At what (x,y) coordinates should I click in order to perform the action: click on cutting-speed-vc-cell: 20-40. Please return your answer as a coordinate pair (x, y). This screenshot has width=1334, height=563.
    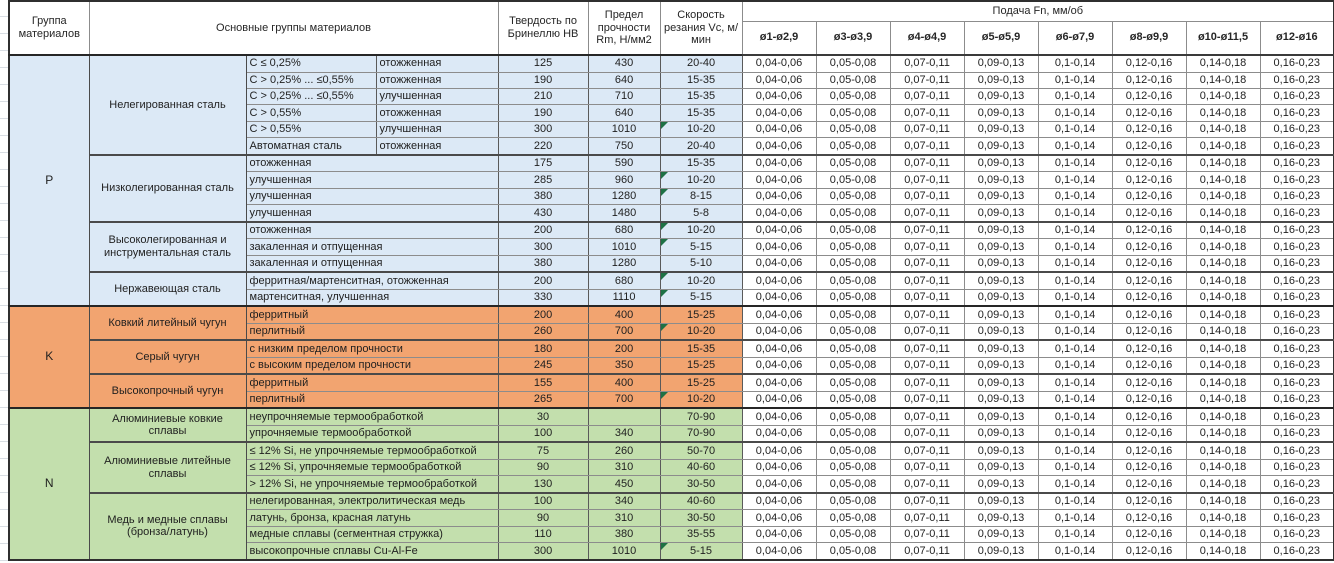
    Looking at the image, I should click on (701, 146).